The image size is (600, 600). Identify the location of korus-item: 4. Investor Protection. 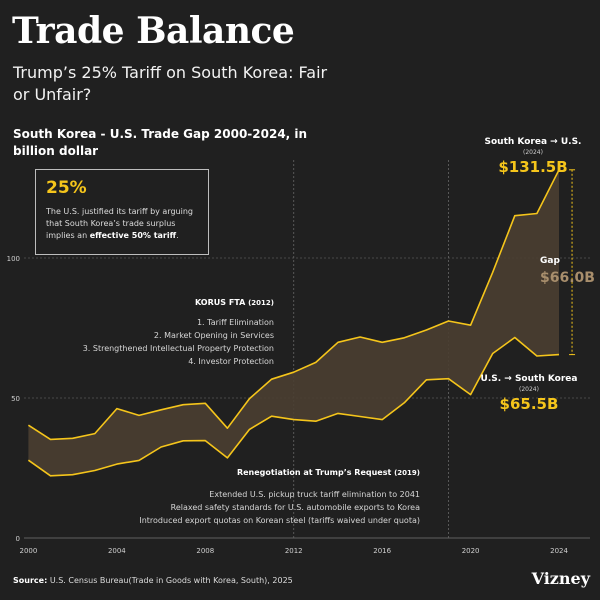
(231, 361).